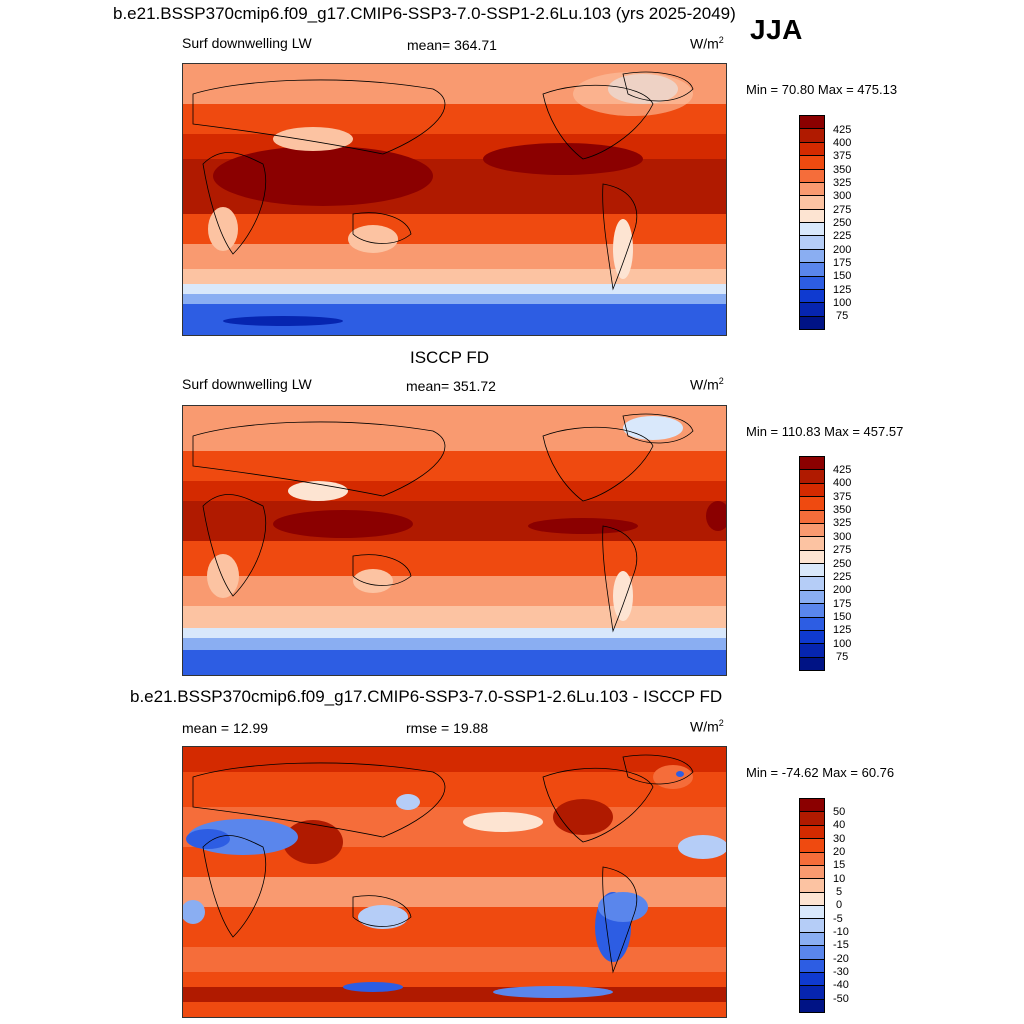  Describe the element at coordinates (842, 550) in the screenshot. I see `panel2-cbar-tick: 275` at that location.